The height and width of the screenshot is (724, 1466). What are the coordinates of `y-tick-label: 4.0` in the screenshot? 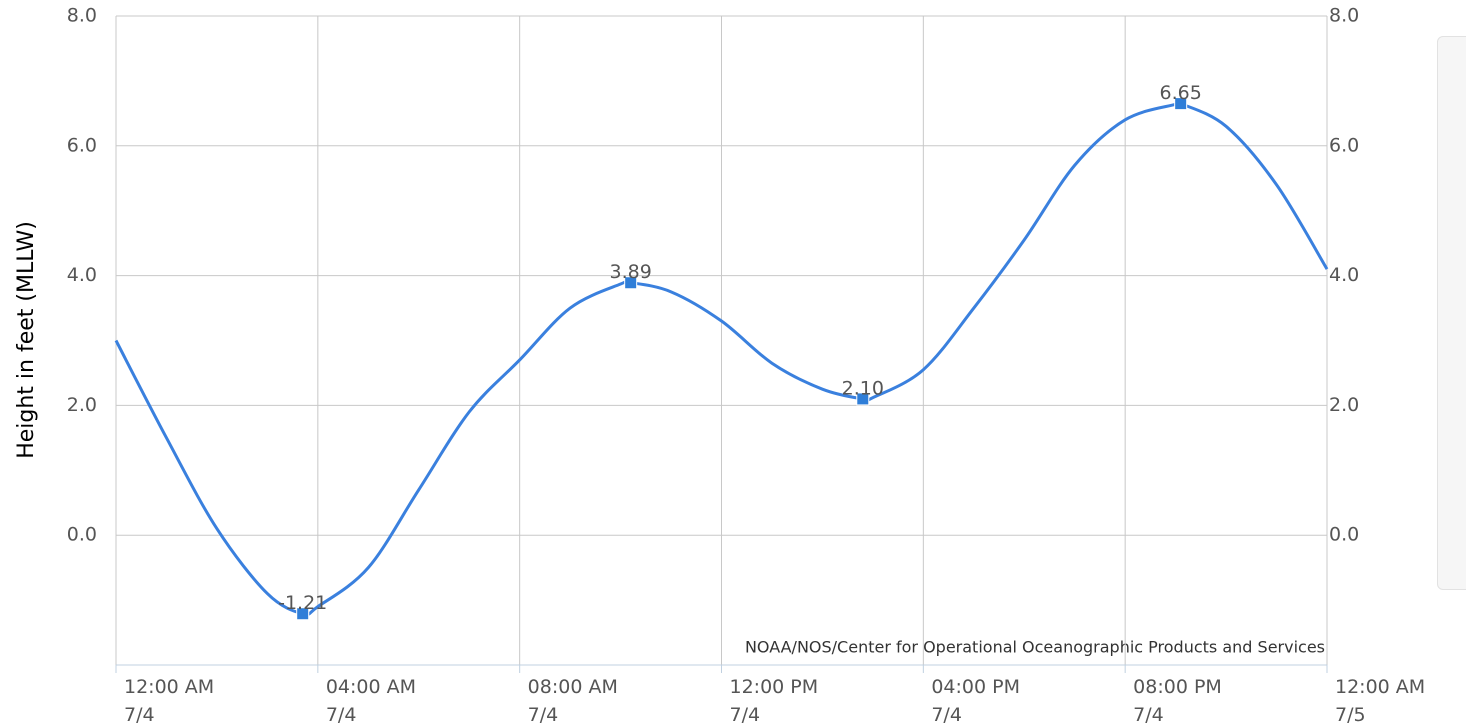 It's located at (82, 275).